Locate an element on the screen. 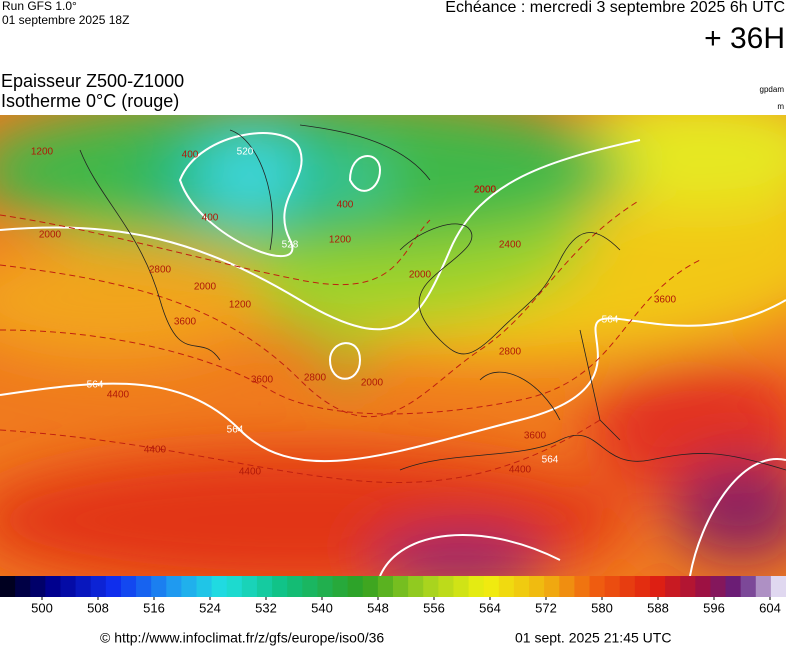  colorbar-label: 524 is located at coordinates (210, 607).